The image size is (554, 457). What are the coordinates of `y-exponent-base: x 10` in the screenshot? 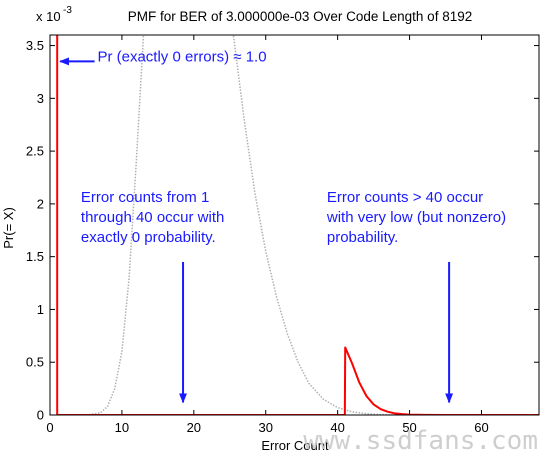 It's located at (48, 16).